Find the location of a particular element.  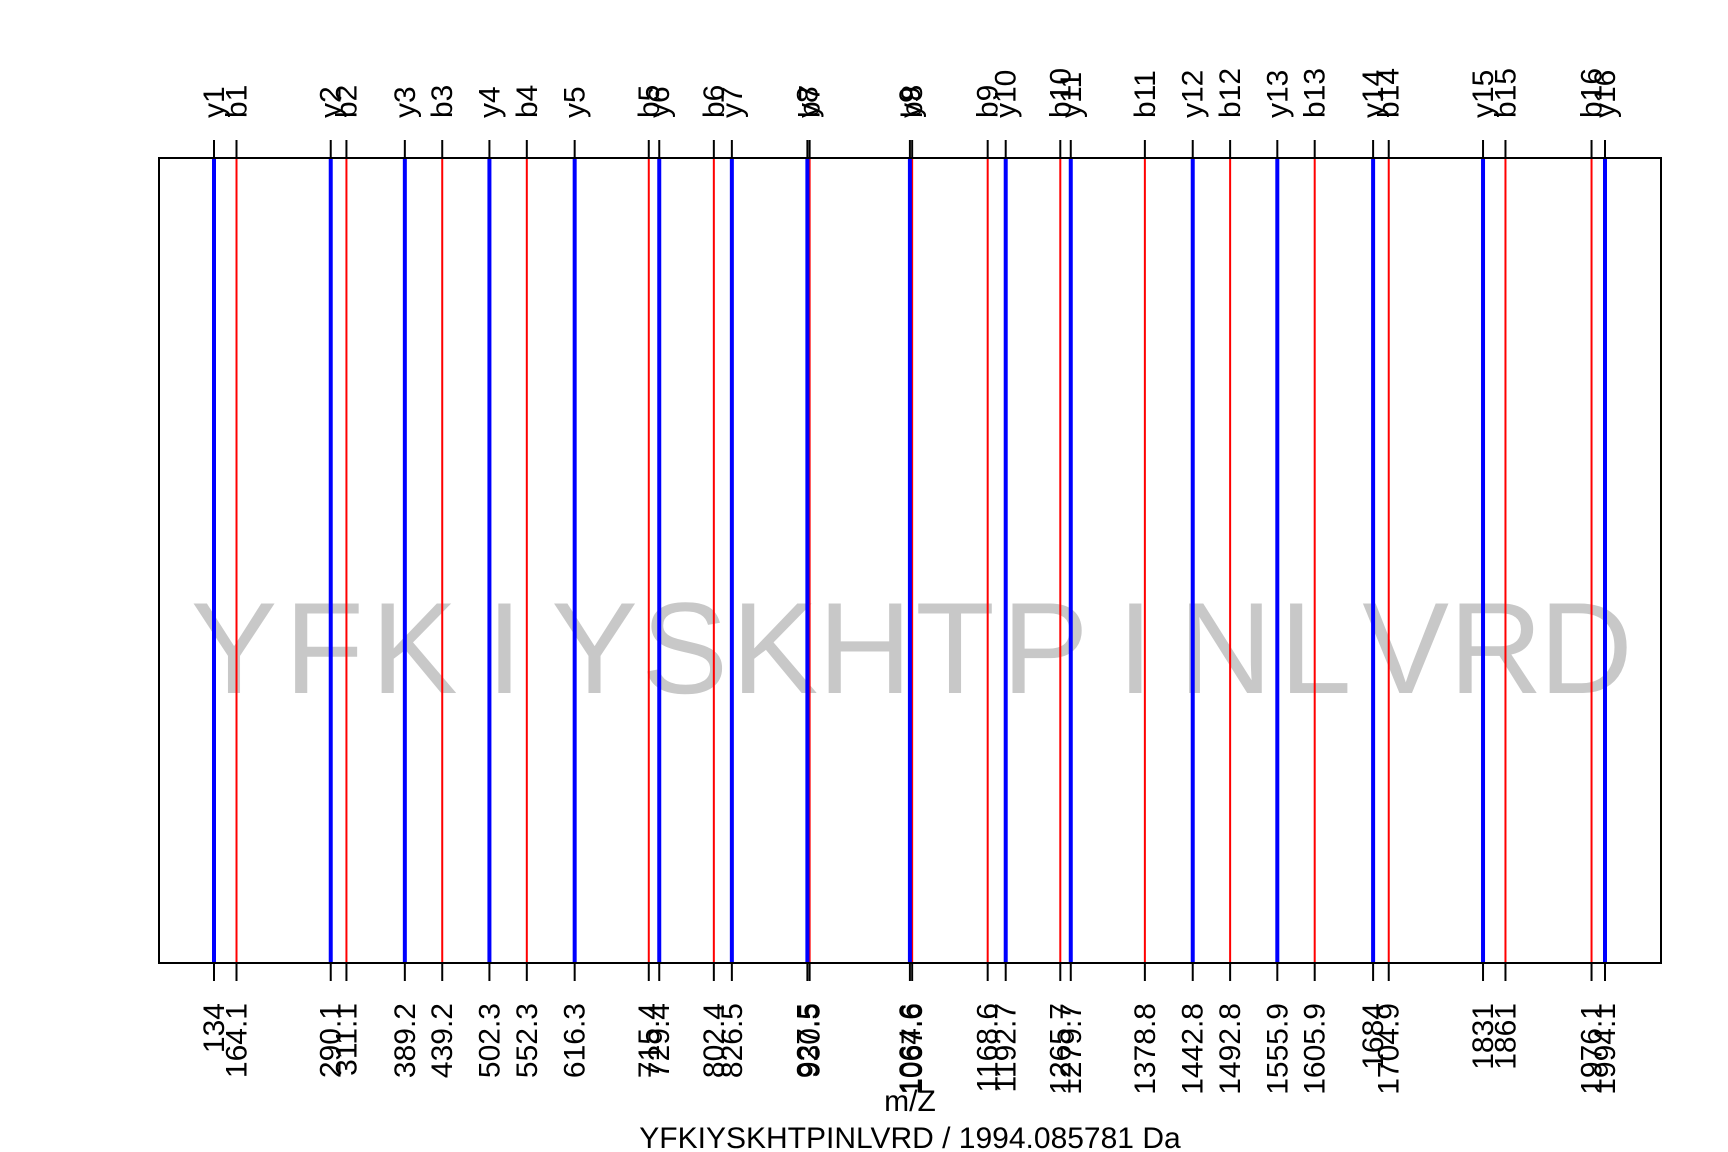

mz-tick-label-y12: 1442.8 is located at coordinates (1193, 1049).